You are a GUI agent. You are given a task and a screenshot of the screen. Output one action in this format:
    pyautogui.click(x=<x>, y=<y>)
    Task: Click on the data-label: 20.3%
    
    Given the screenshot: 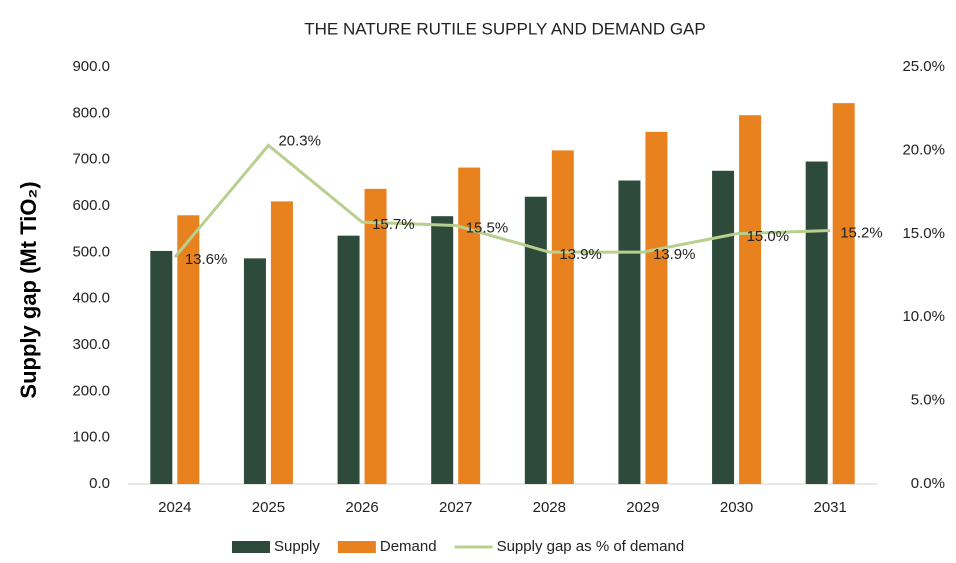 What is the action you would take?
    pyautogui.click(x=299, y=140)
    